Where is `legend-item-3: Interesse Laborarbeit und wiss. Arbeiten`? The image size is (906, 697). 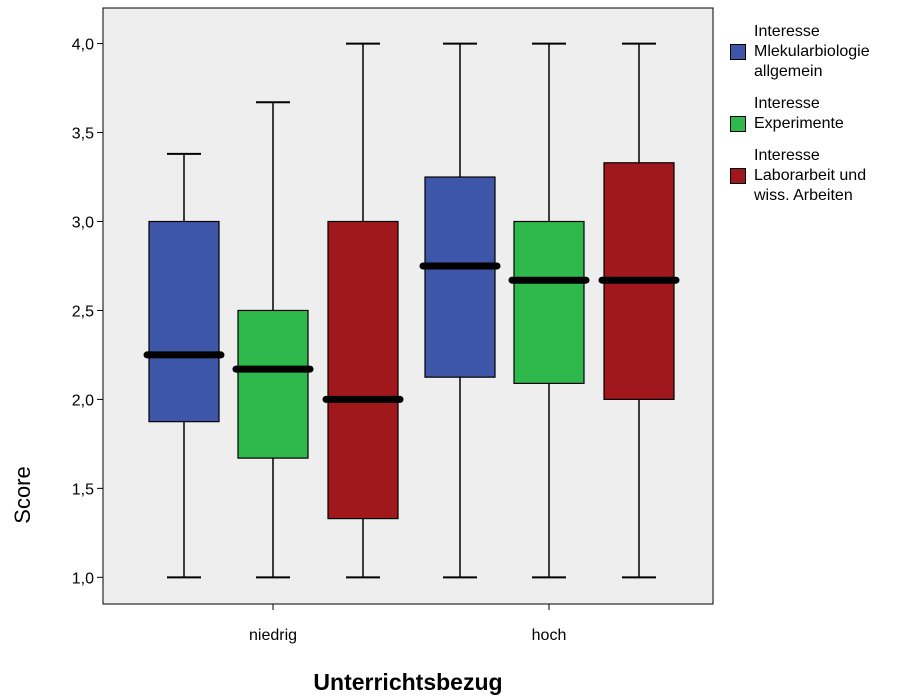
legend-item-3: Interesse Laborarbeit und wiss. Arbeiten is located at coordinates (818, 176).